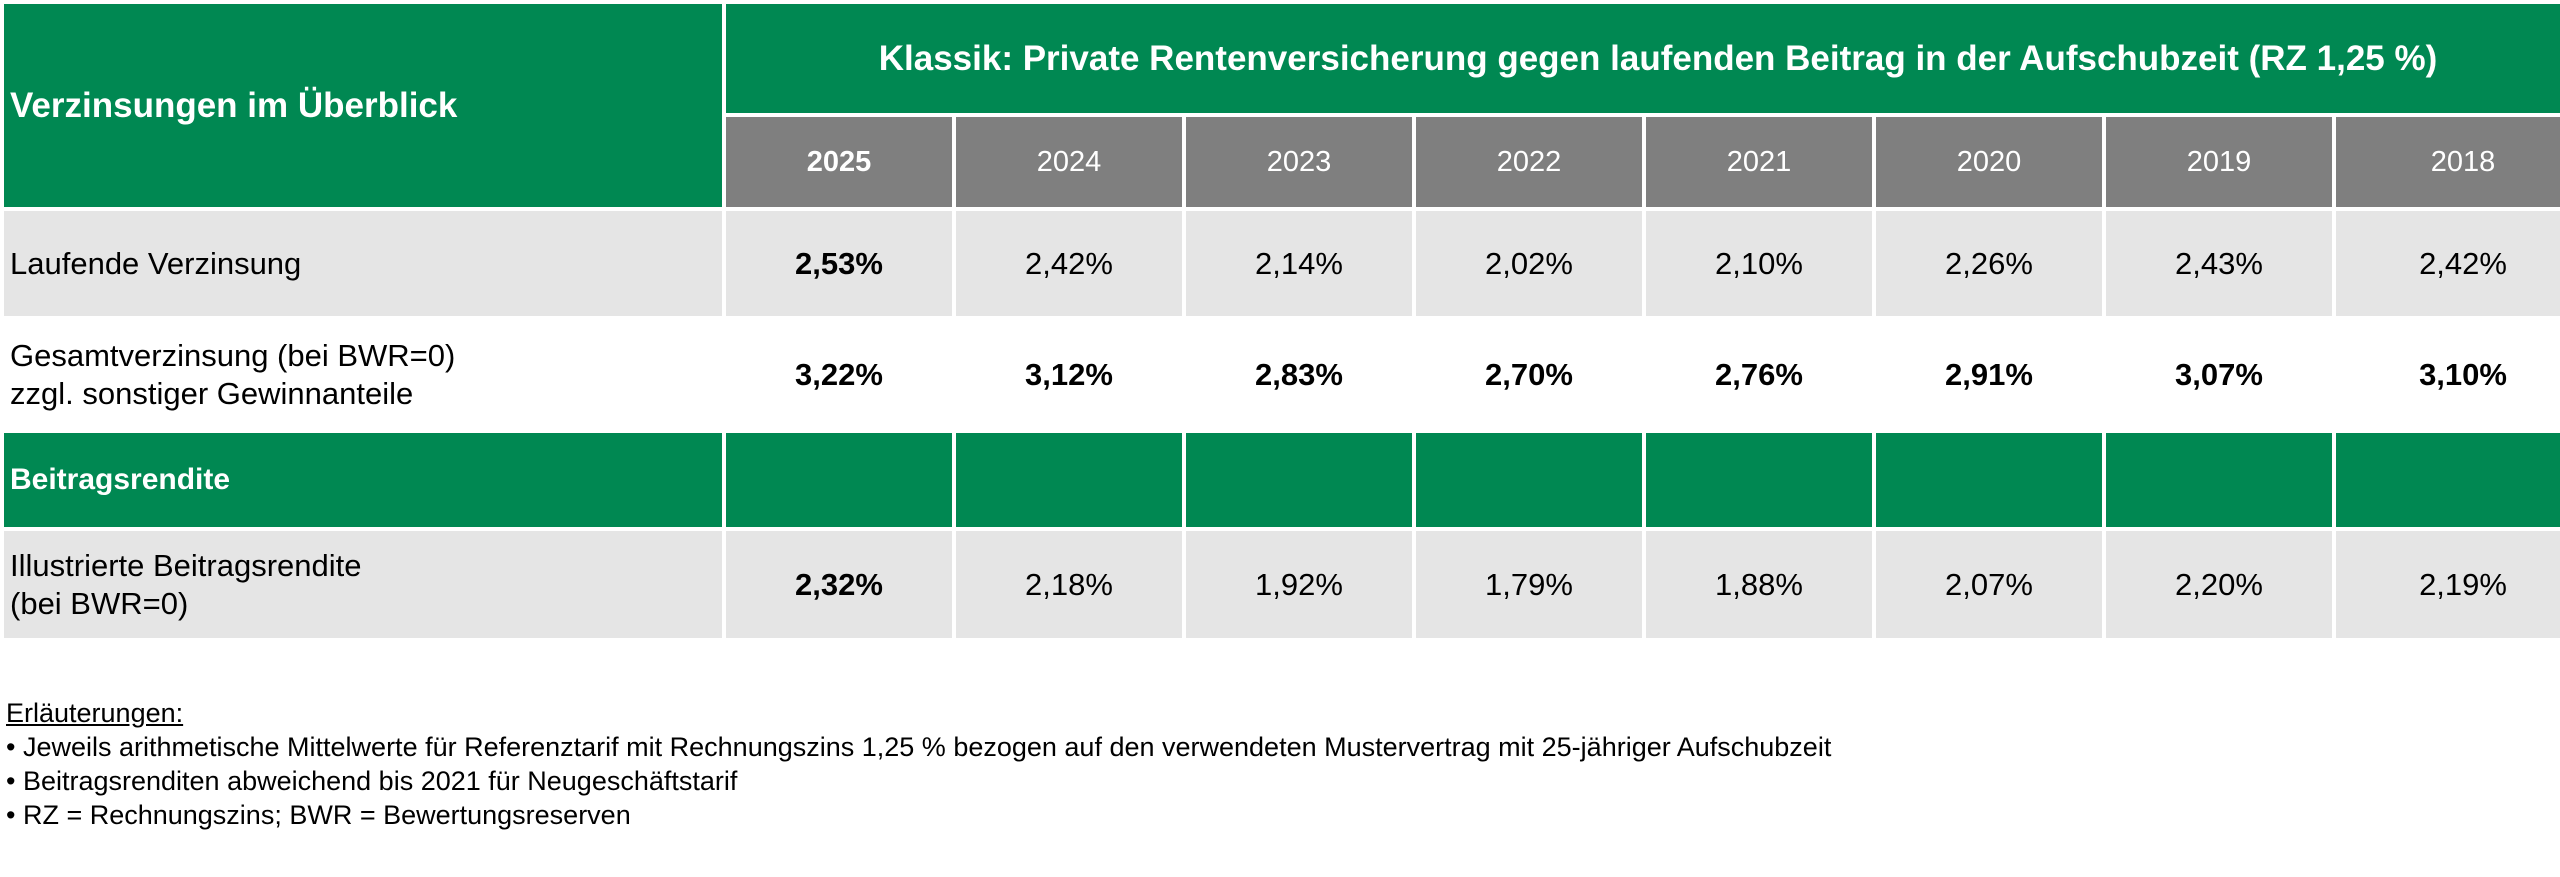  Describe the element at coordinates (1299, 584) in the screenshot. I see `value-cell: 1,92%` at that location.